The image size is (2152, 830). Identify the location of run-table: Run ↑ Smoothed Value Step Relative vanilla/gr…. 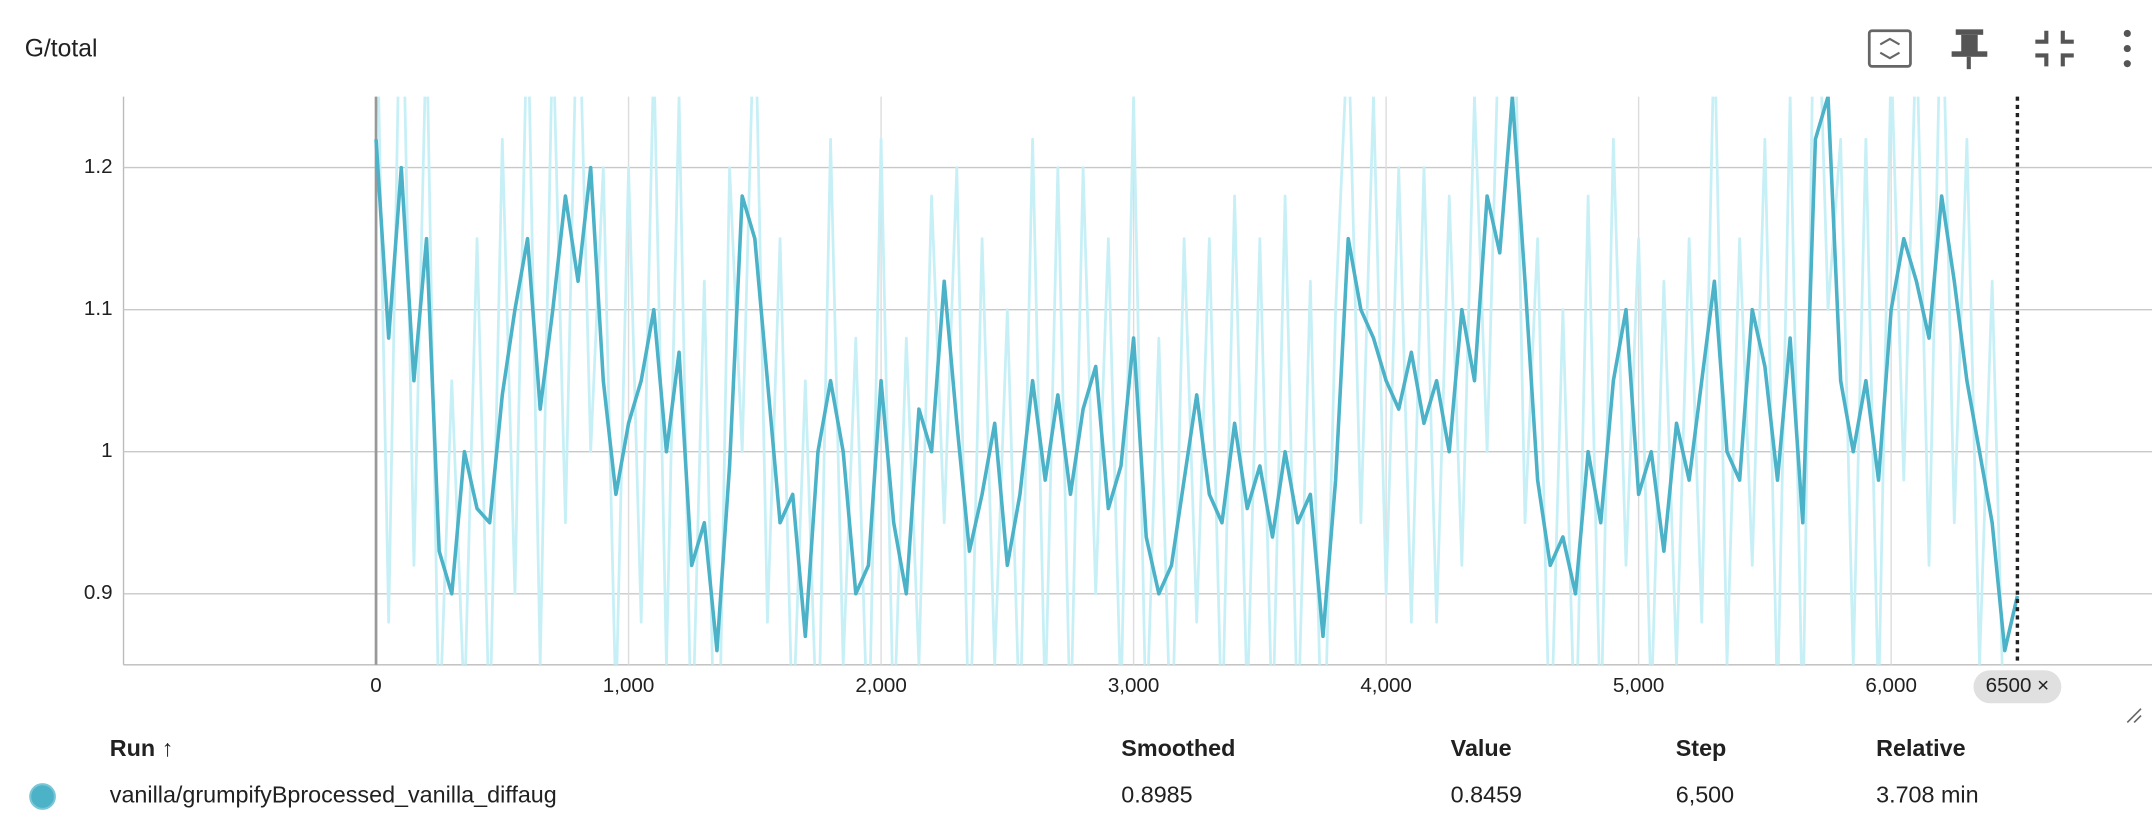
(1004, 772).